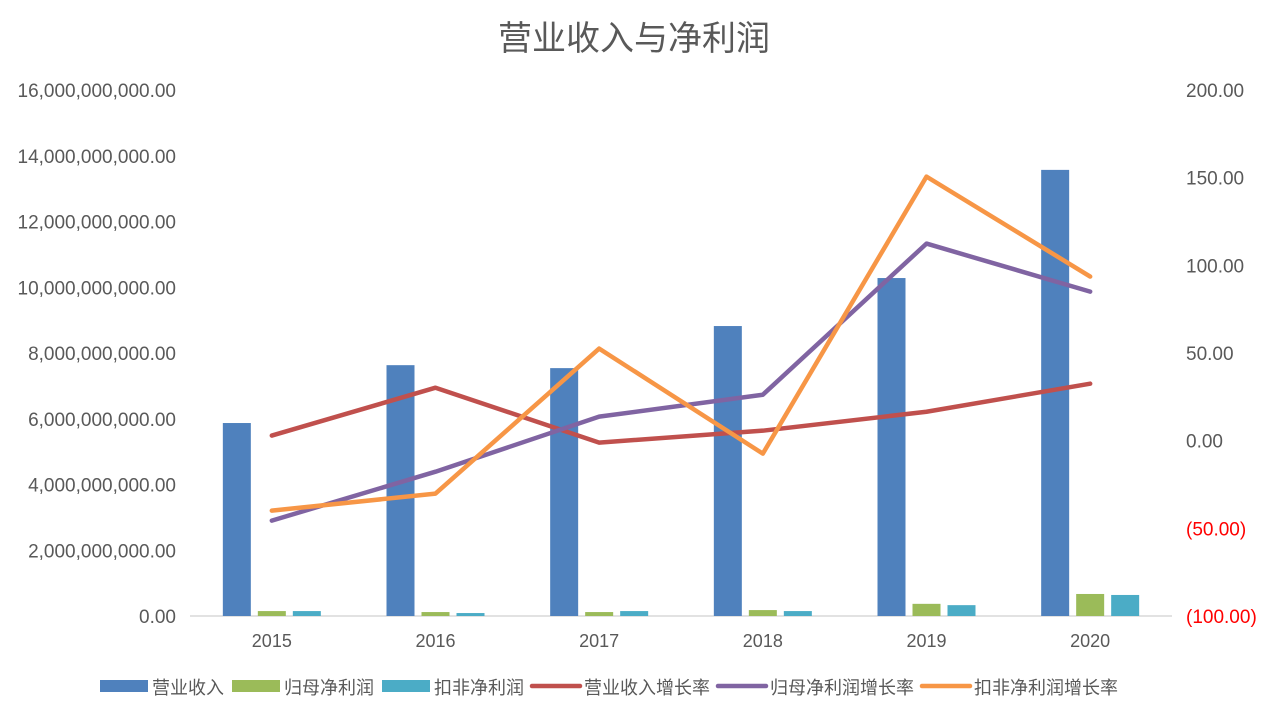  I want to click on chart-title: 营业收入与净利润, so click(634, 39).